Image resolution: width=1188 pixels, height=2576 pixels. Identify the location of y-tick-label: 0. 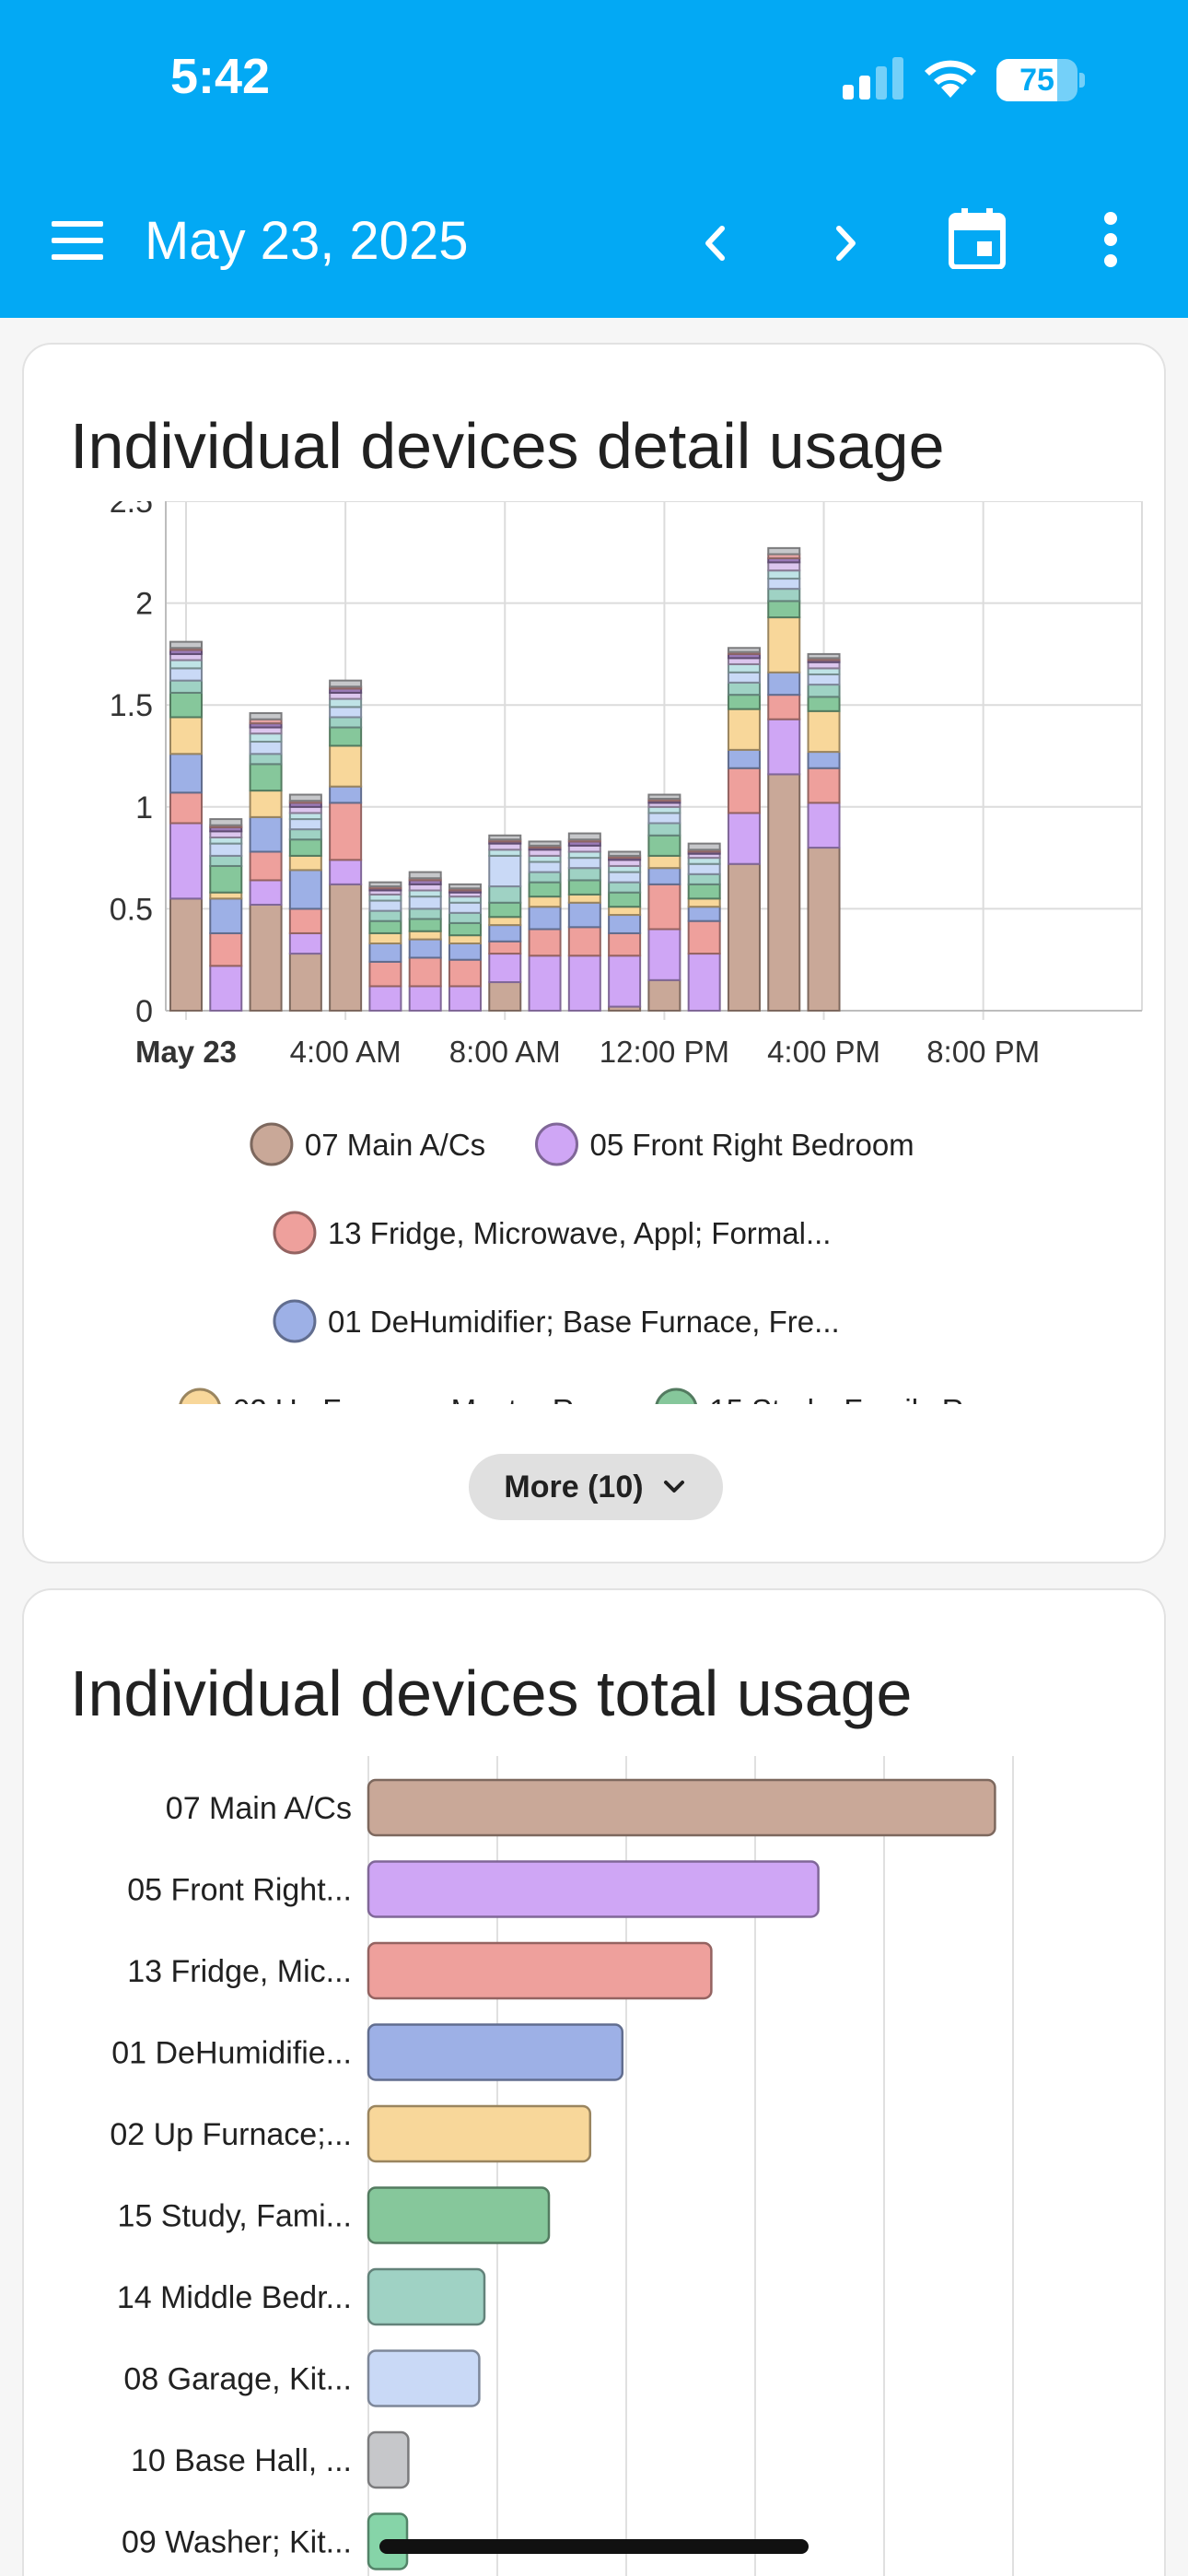
(144, 1011).